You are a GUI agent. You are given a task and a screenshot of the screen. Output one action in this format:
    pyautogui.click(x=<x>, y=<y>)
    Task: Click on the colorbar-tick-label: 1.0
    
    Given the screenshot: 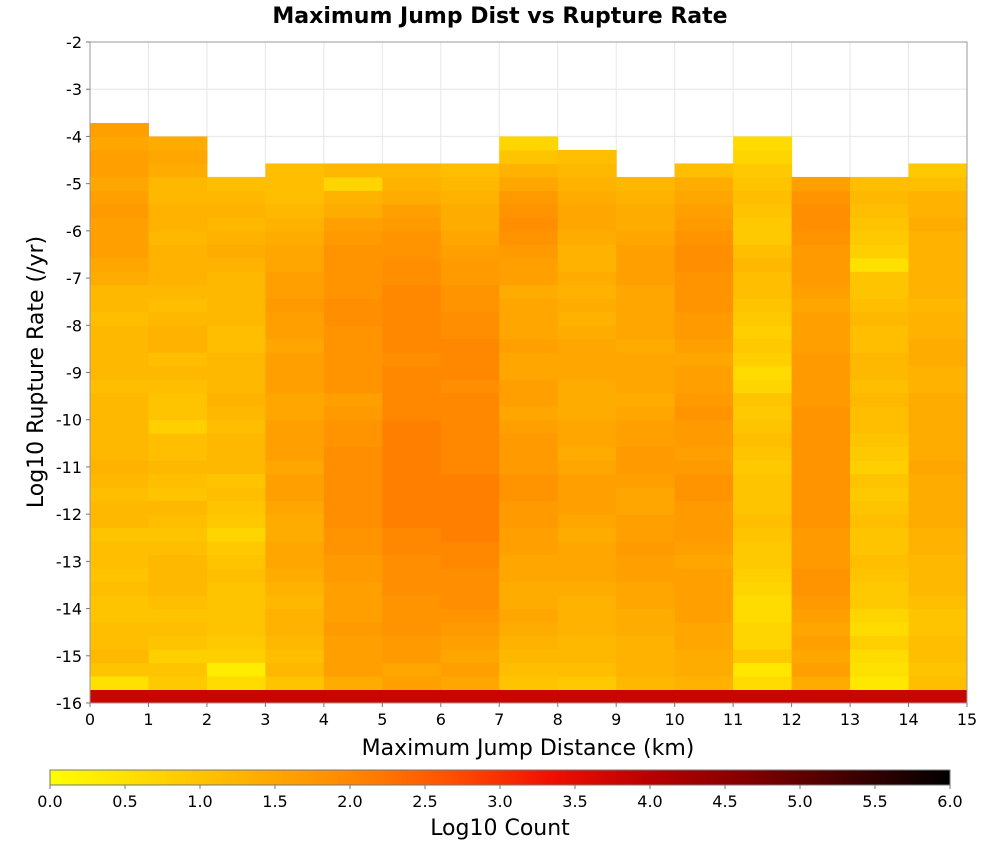 What is the action you would take?
    pyautogui.click(x=199, y=801)
    